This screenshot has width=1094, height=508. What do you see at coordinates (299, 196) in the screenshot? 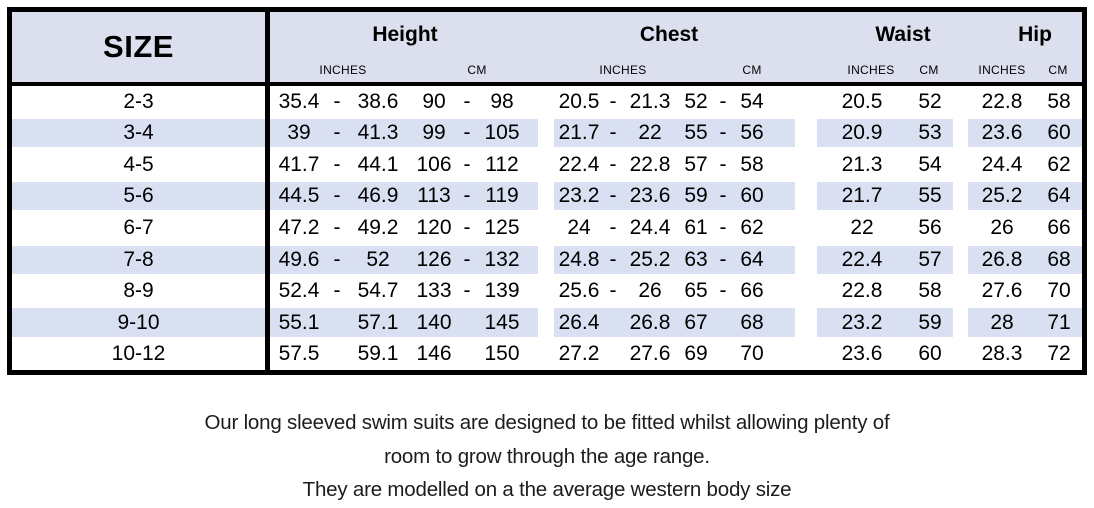
I see `height-inches-min: 44.5` at bounding box center [299, 196].